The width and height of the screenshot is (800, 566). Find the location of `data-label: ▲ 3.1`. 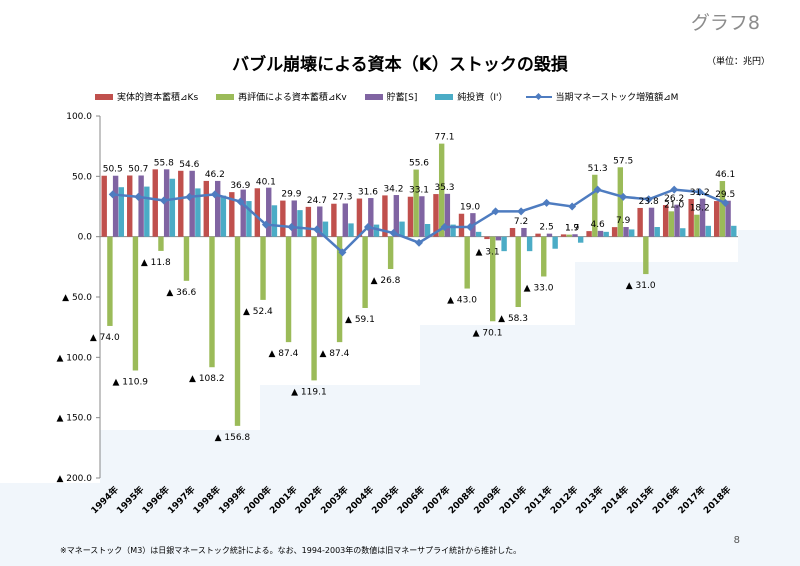

data-label: ▲ 3.1 is located at coordinates (488, 252).